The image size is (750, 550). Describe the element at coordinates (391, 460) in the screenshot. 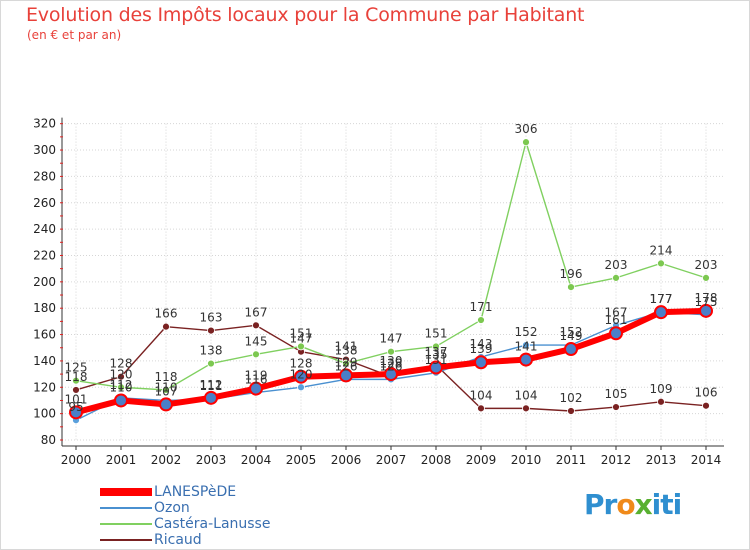

I see `x-tick-label: 2007` at that location.